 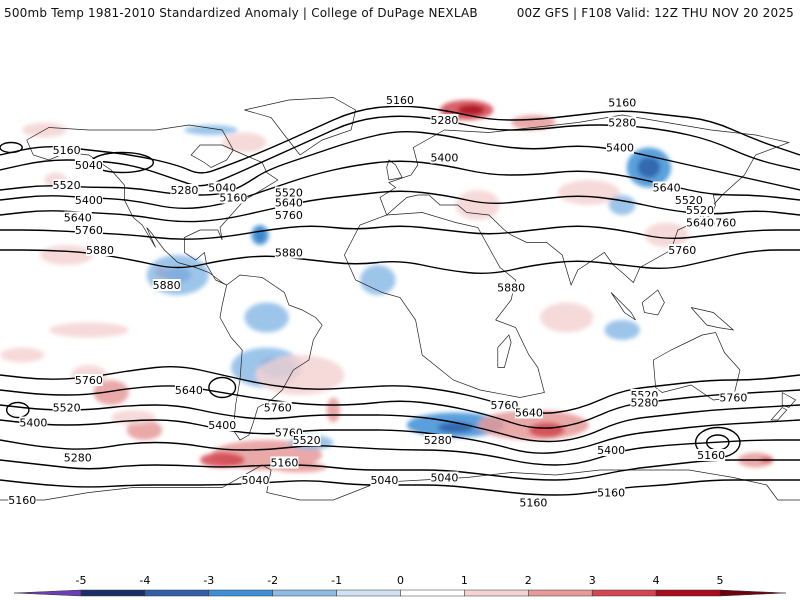 What do you see at coordinates (656, 580) in the screenshot?
I see `colorbar-tick-4: 4` at bounding box center [656, 580].